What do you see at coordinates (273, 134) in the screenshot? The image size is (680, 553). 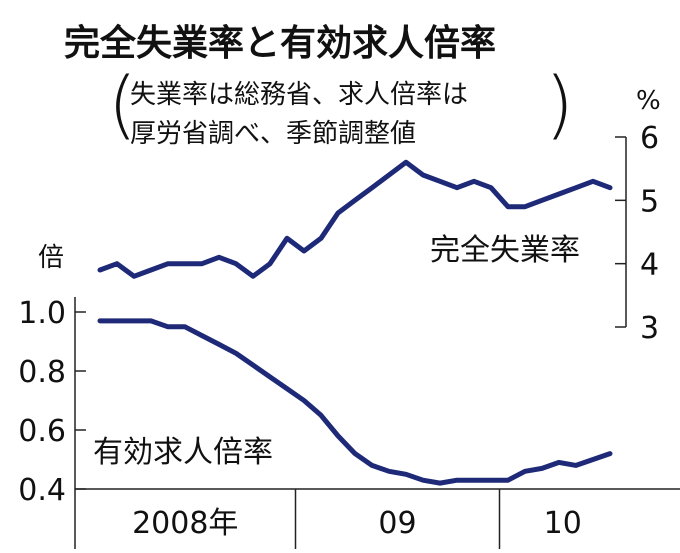 I see `subtitle-line-2: 厚労省調べ、季節調整値` at bounding box center [273, 134].